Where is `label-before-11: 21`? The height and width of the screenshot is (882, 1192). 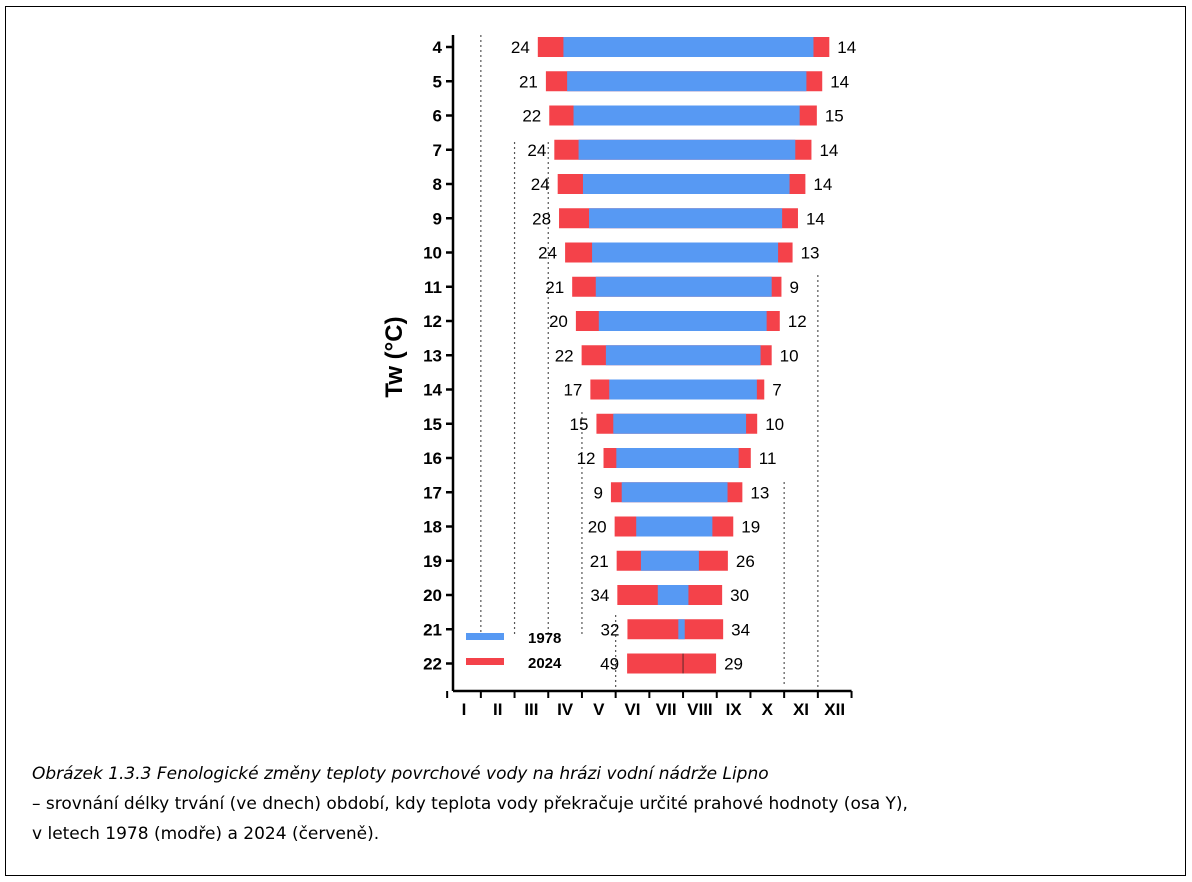
label-before-11: 21 is located at coordinates (554, 287).